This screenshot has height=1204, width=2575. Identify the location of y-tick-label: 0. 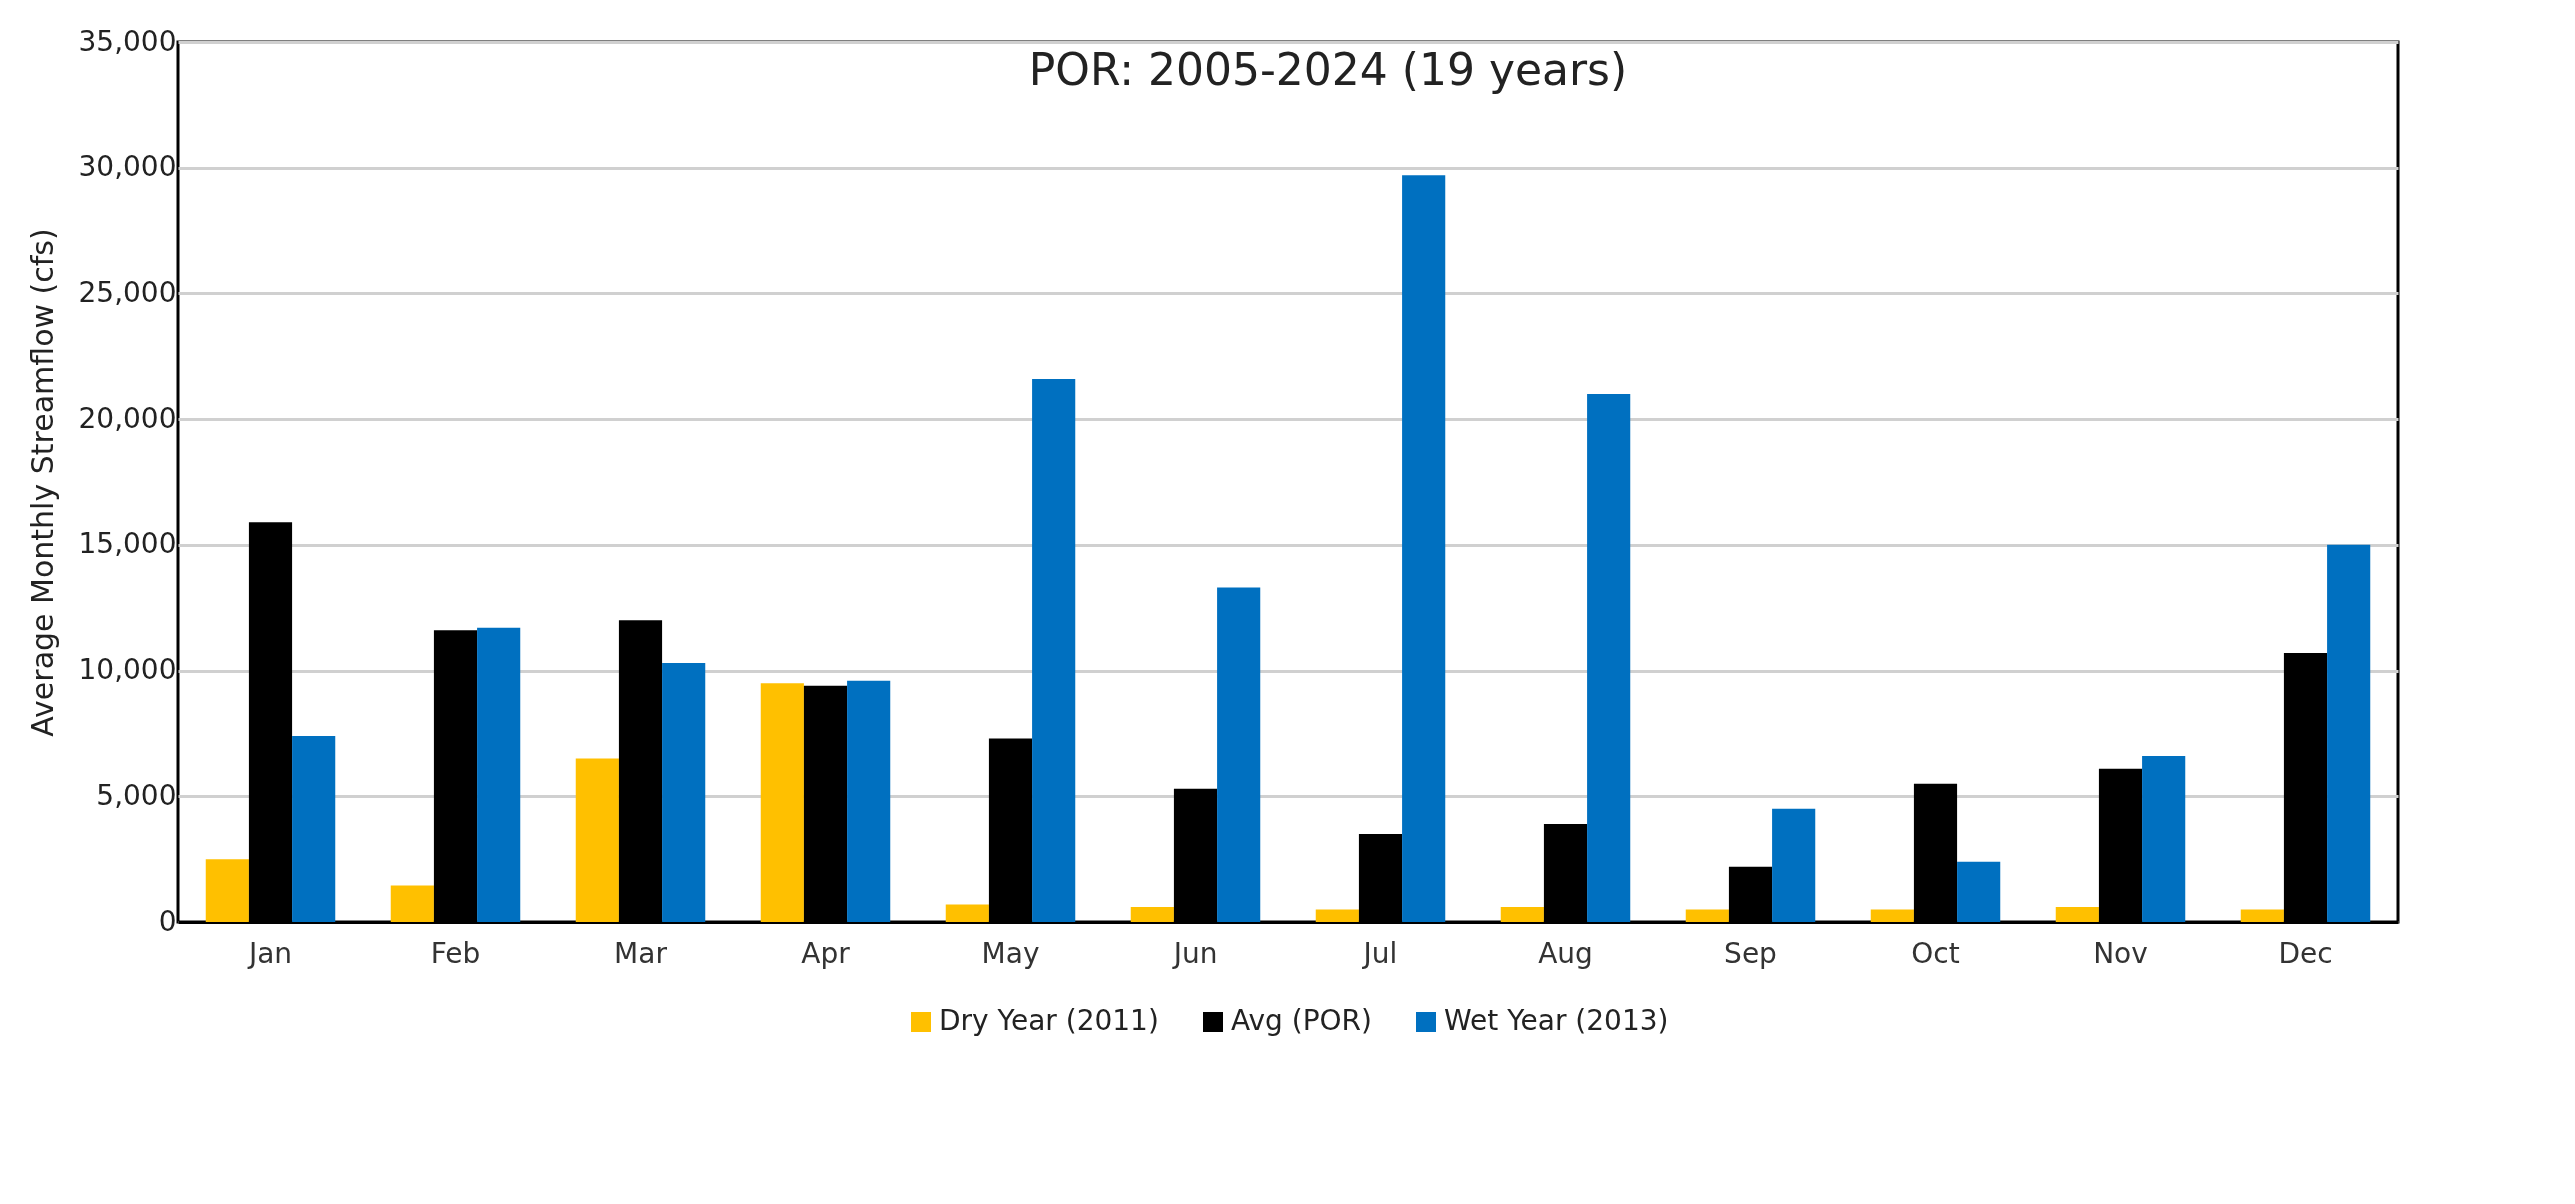
(167, 921).